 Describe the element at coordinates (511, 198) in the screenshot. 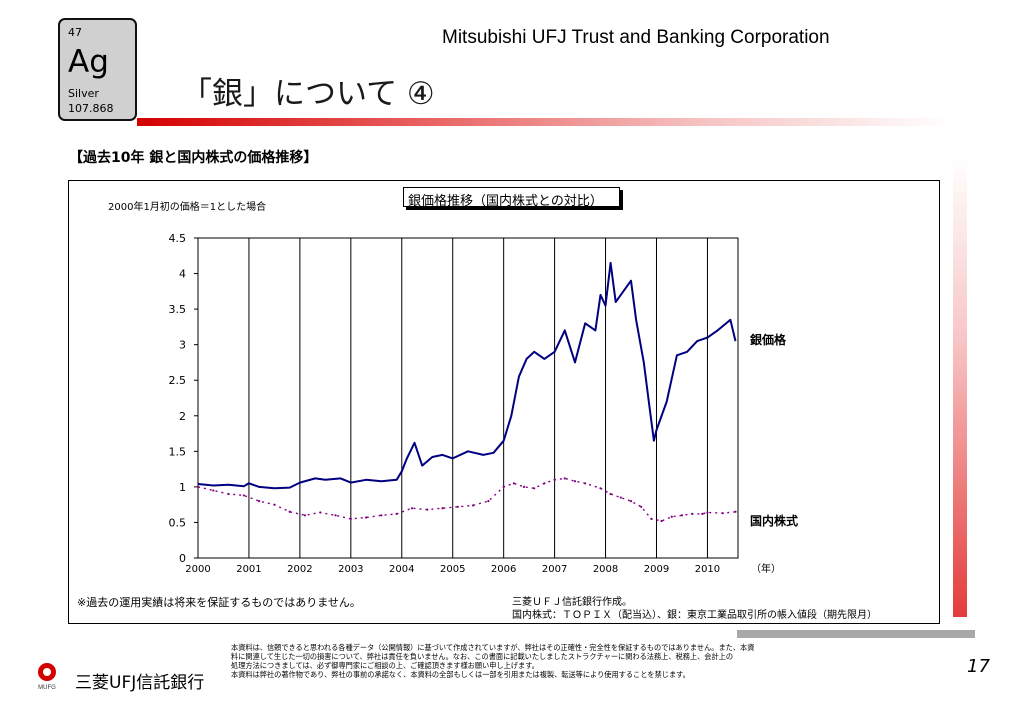

I see `chart-title: 銀価格推移（国内株式との対比）` at that location.